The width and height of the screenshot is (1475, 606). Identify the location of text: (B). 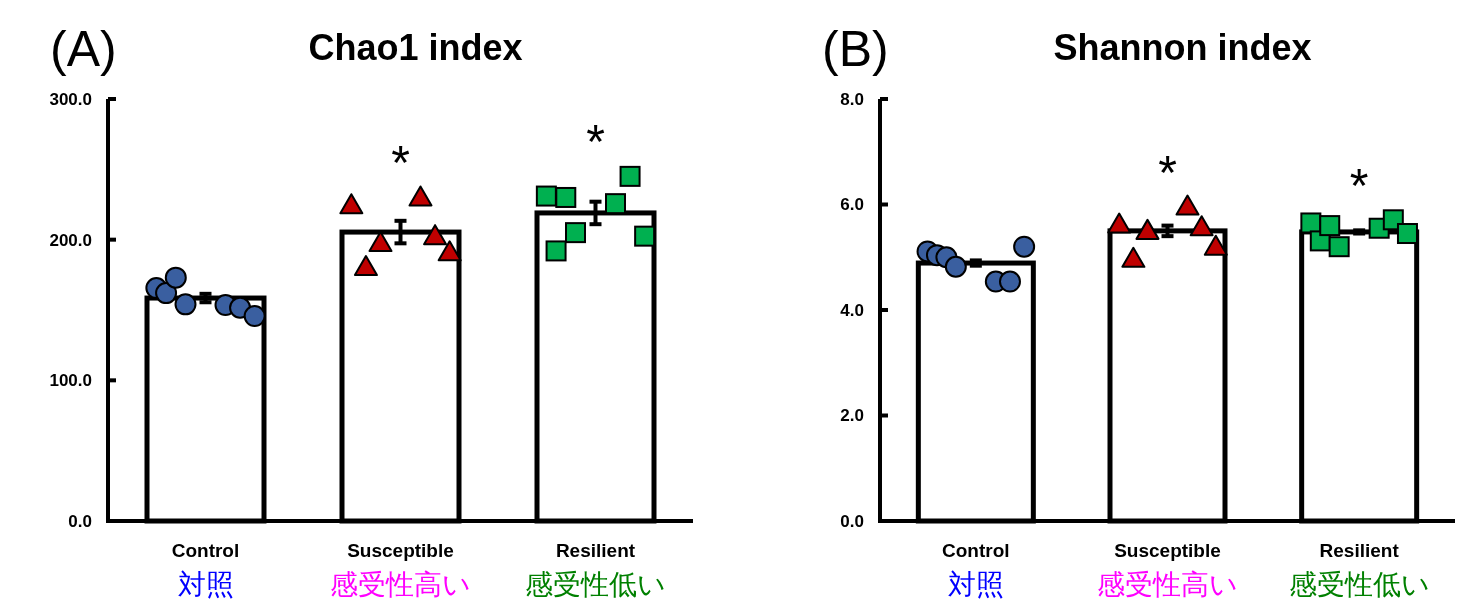
(855, 49).